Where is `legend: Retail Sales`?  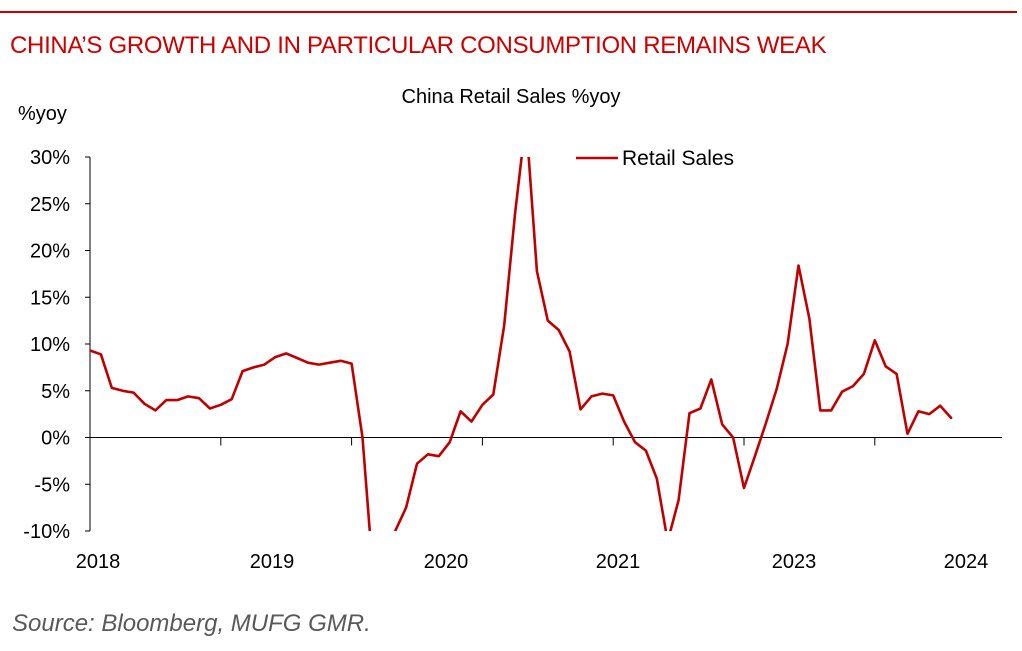
legend: Retail Sales is located at coordinates (655, 158).